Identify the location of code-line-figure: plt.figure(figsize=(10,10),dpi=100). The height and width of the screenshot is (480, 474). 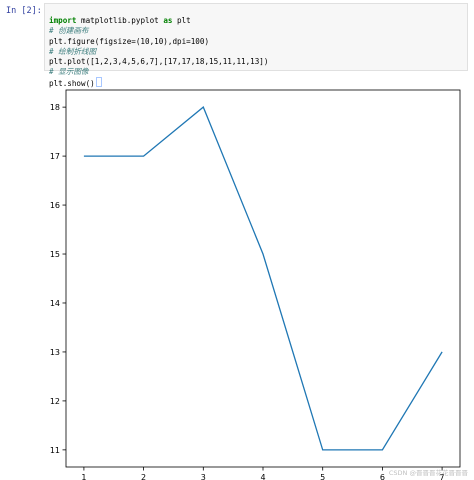
(129, 41).